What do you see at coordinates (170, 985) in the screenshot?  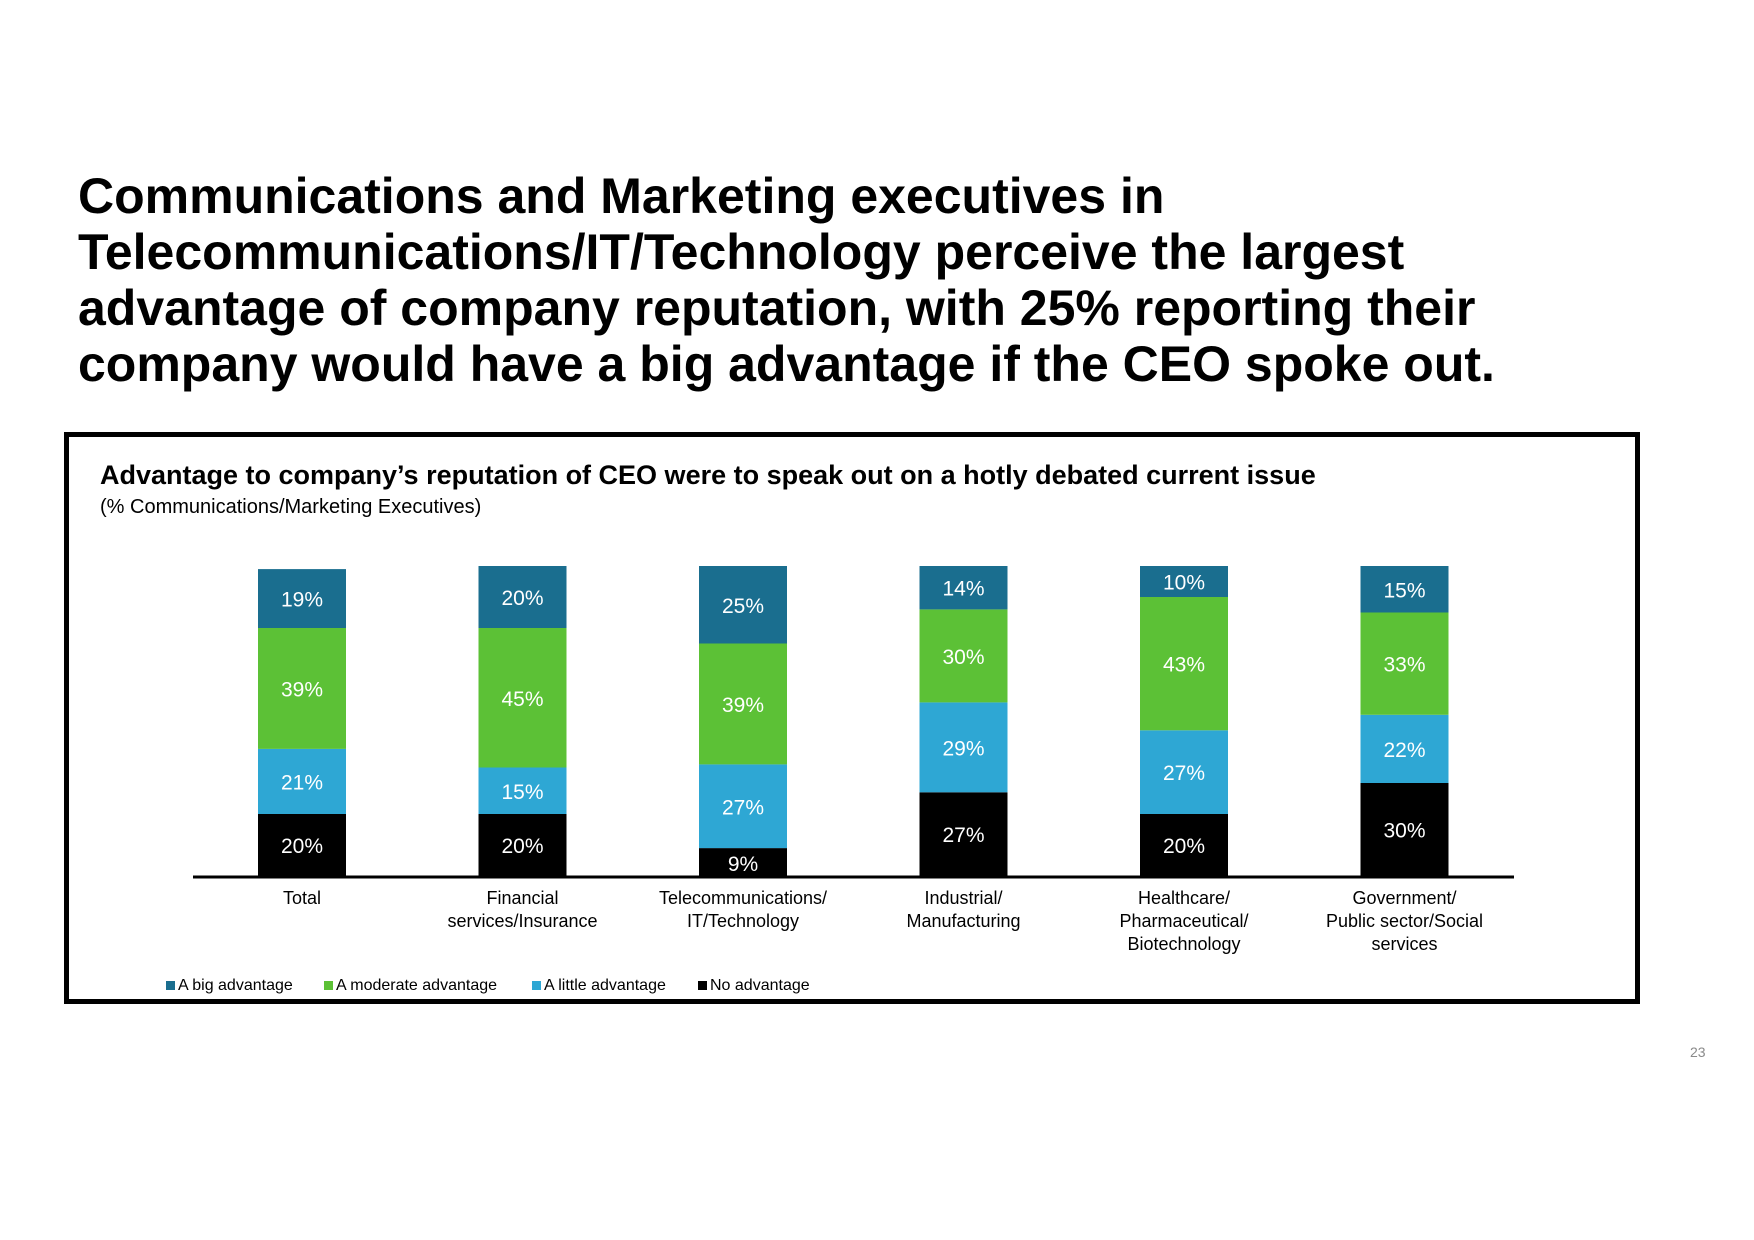 I see `legend-swatch-big` at bounding box center [170, 985].